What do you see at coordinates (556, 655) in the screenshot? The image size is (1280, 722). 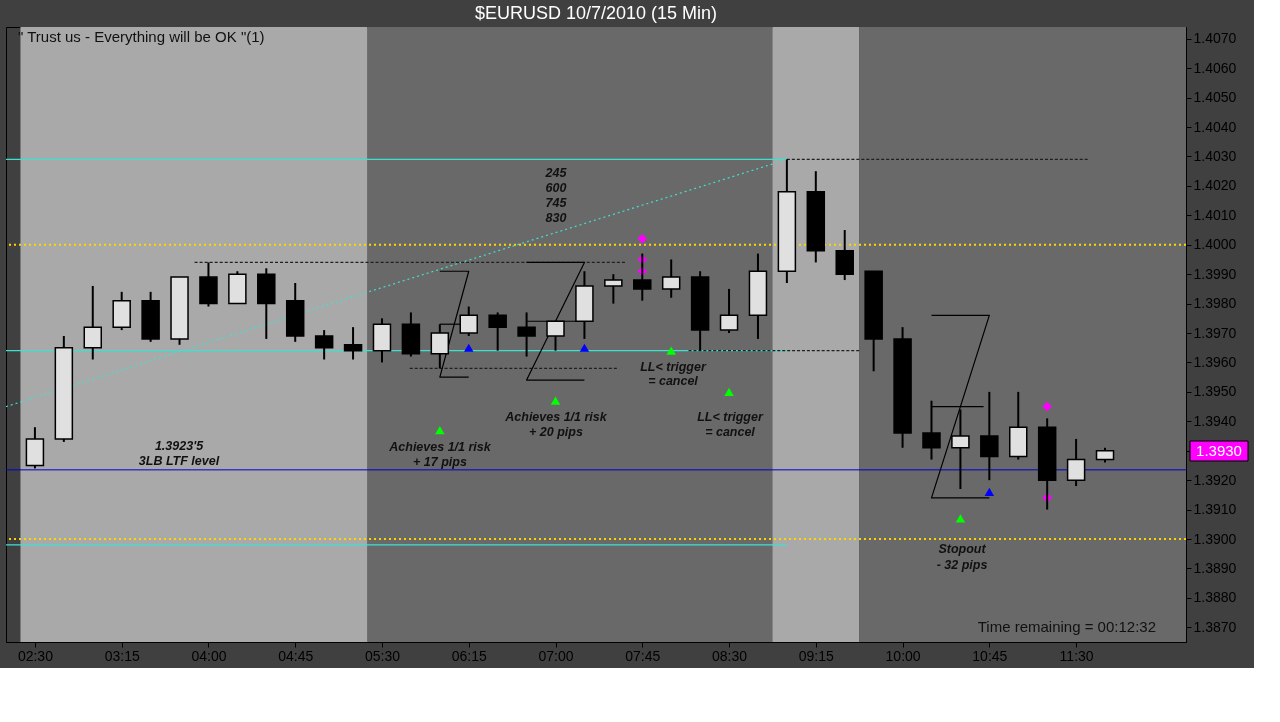 I see `x-tick-label: 07:00` at bounding box center [556, 655].